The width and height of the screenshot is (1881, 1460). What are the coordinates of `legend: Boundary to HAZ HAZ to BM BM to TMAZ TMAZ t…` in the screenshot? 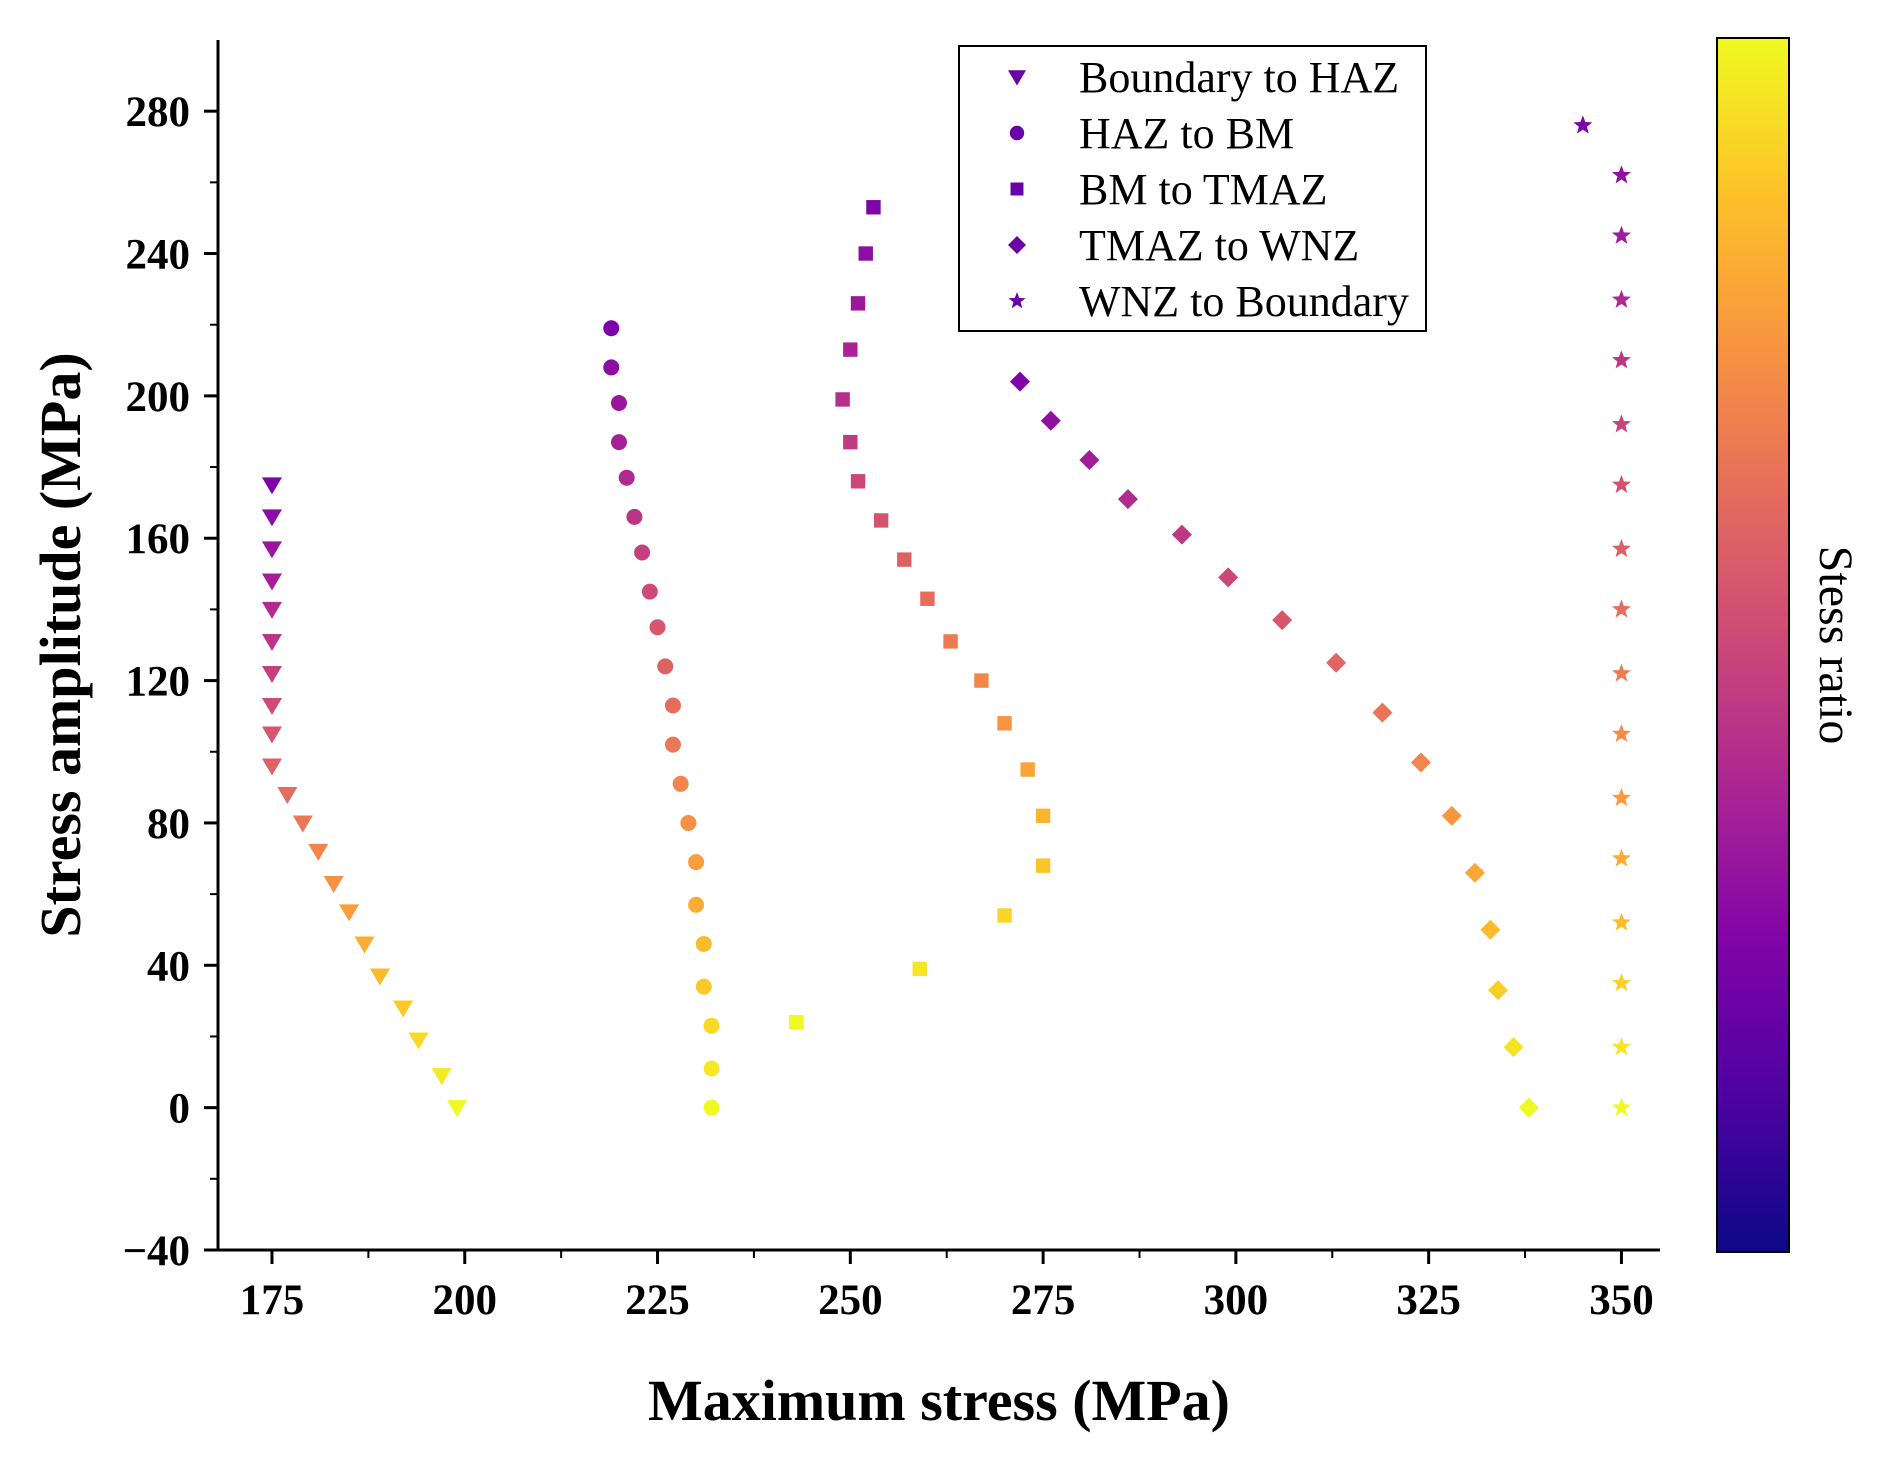 It's located at (1192, 188).